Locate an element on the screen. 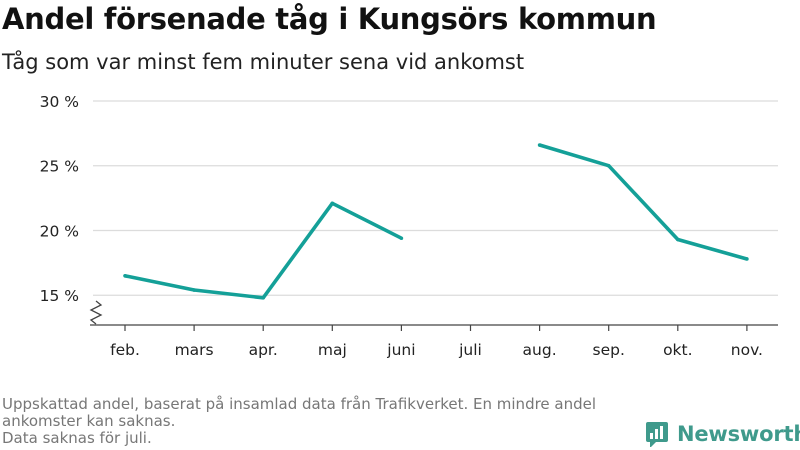 This screenshot has width=800, height=450. axis-break-mark is located at coordinates (96, 312).